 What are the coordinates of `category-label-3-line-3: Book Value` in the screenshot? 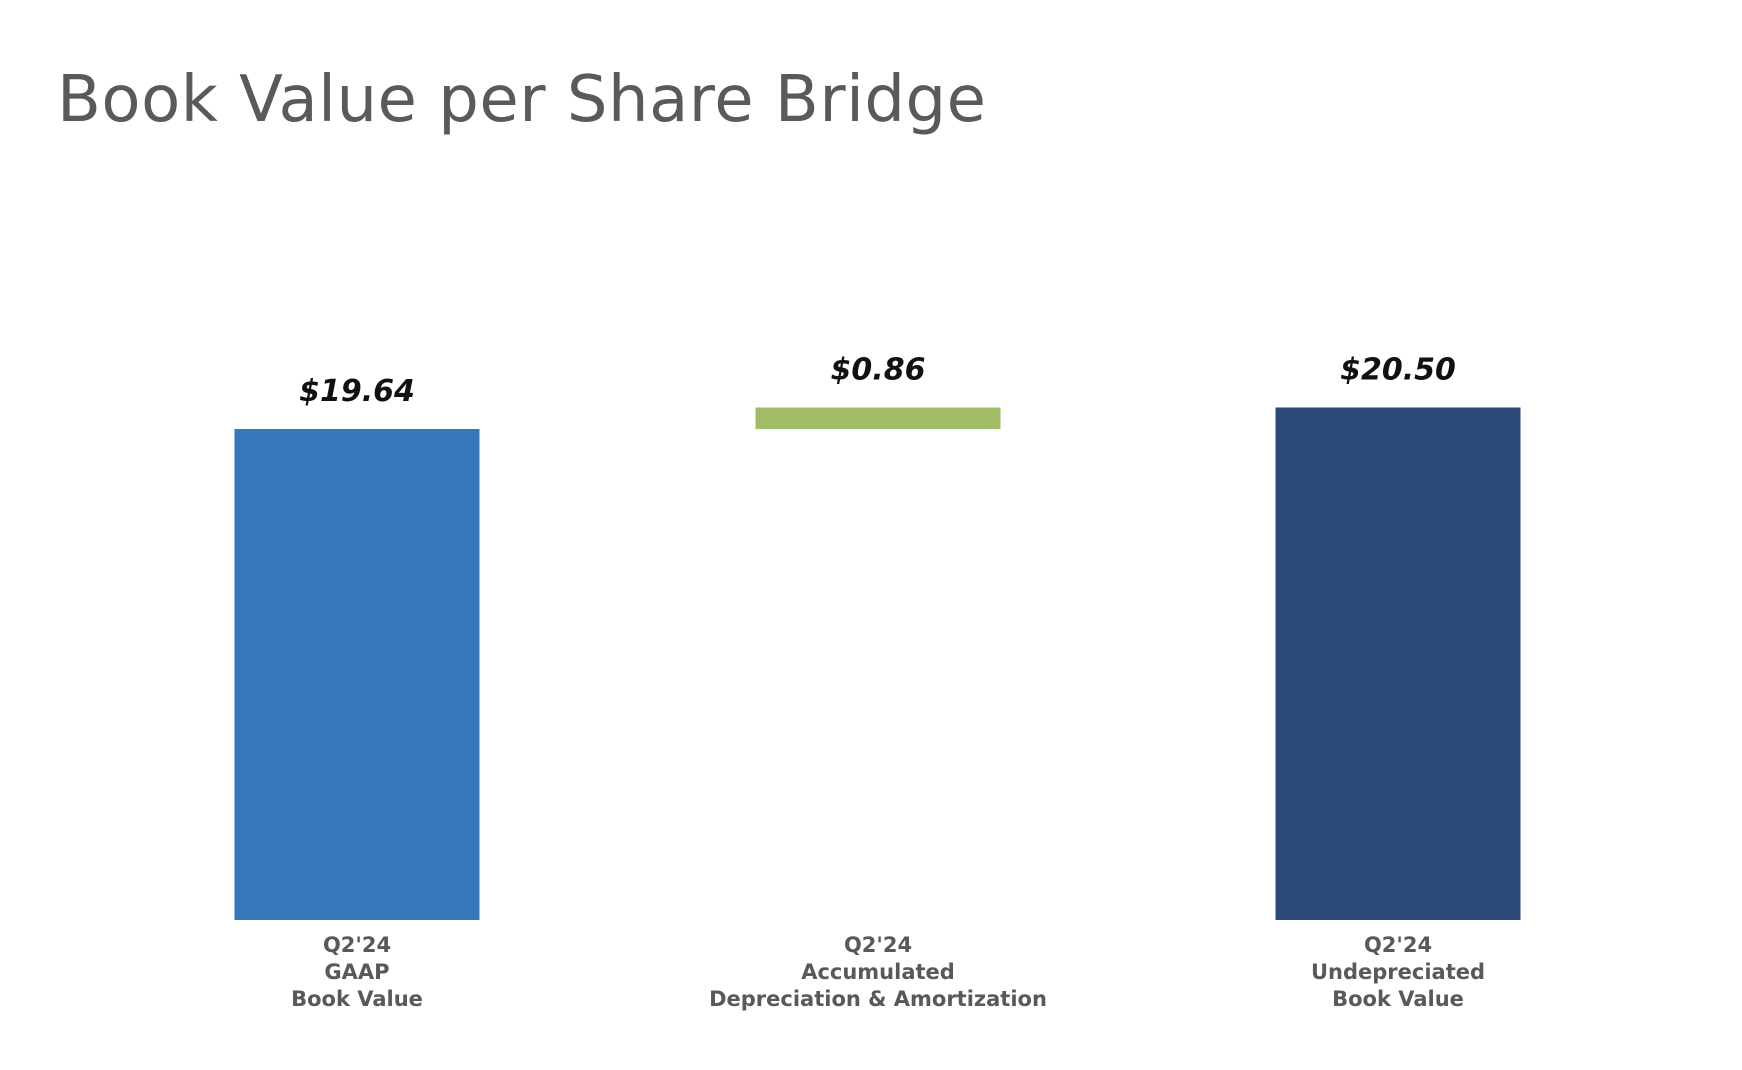 It's located at (1398, 999).